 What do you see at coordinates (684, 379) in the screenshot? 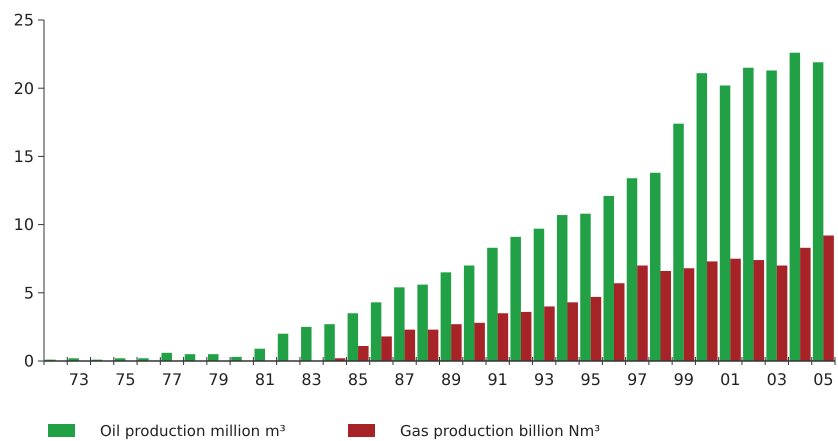
I see `x-tick-label: 99` at bounding box center [684, 379].